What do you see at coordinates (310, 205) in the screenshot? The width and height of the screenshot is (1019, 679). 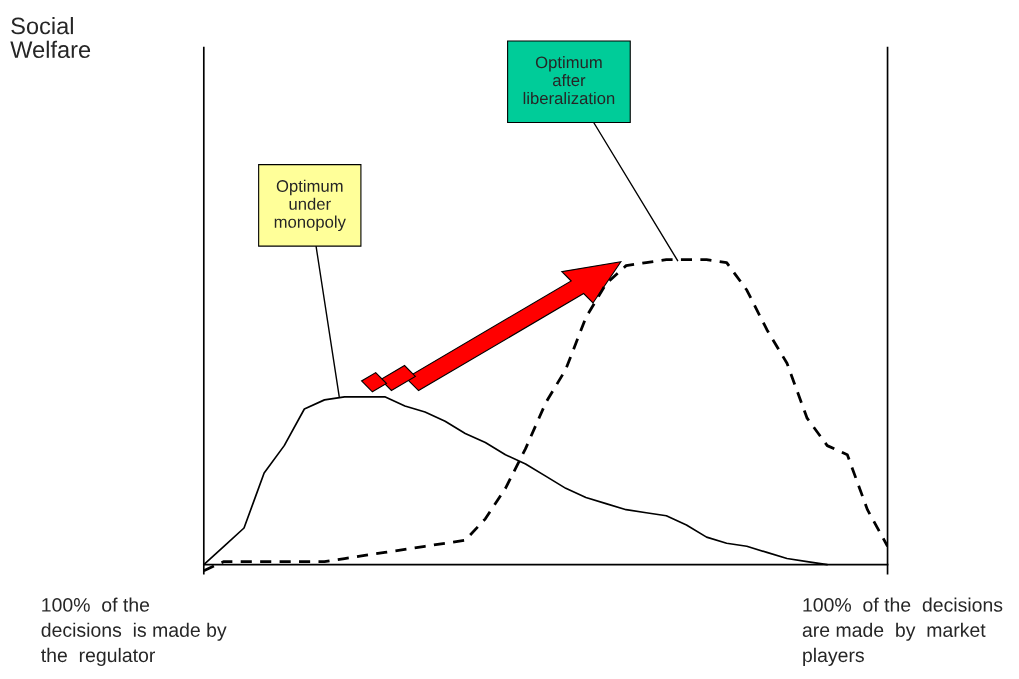 I see `text: Optimum under monopoly` at bounding box center [310, 205].